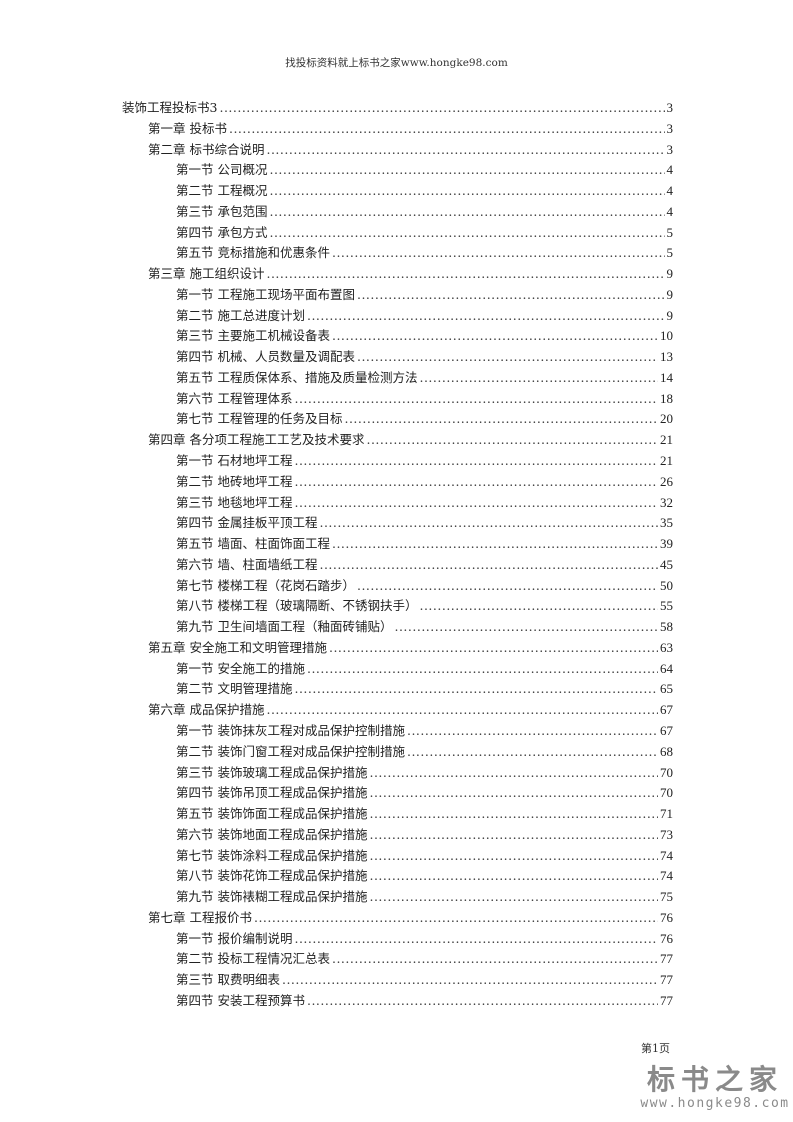 The image size is (793, 1122). What do you see at coordinates (253, 959) in the screenshot?
I see `toc-entry-title: 第二节 投标工程情况汇总表` at bounding box center [253, 959].